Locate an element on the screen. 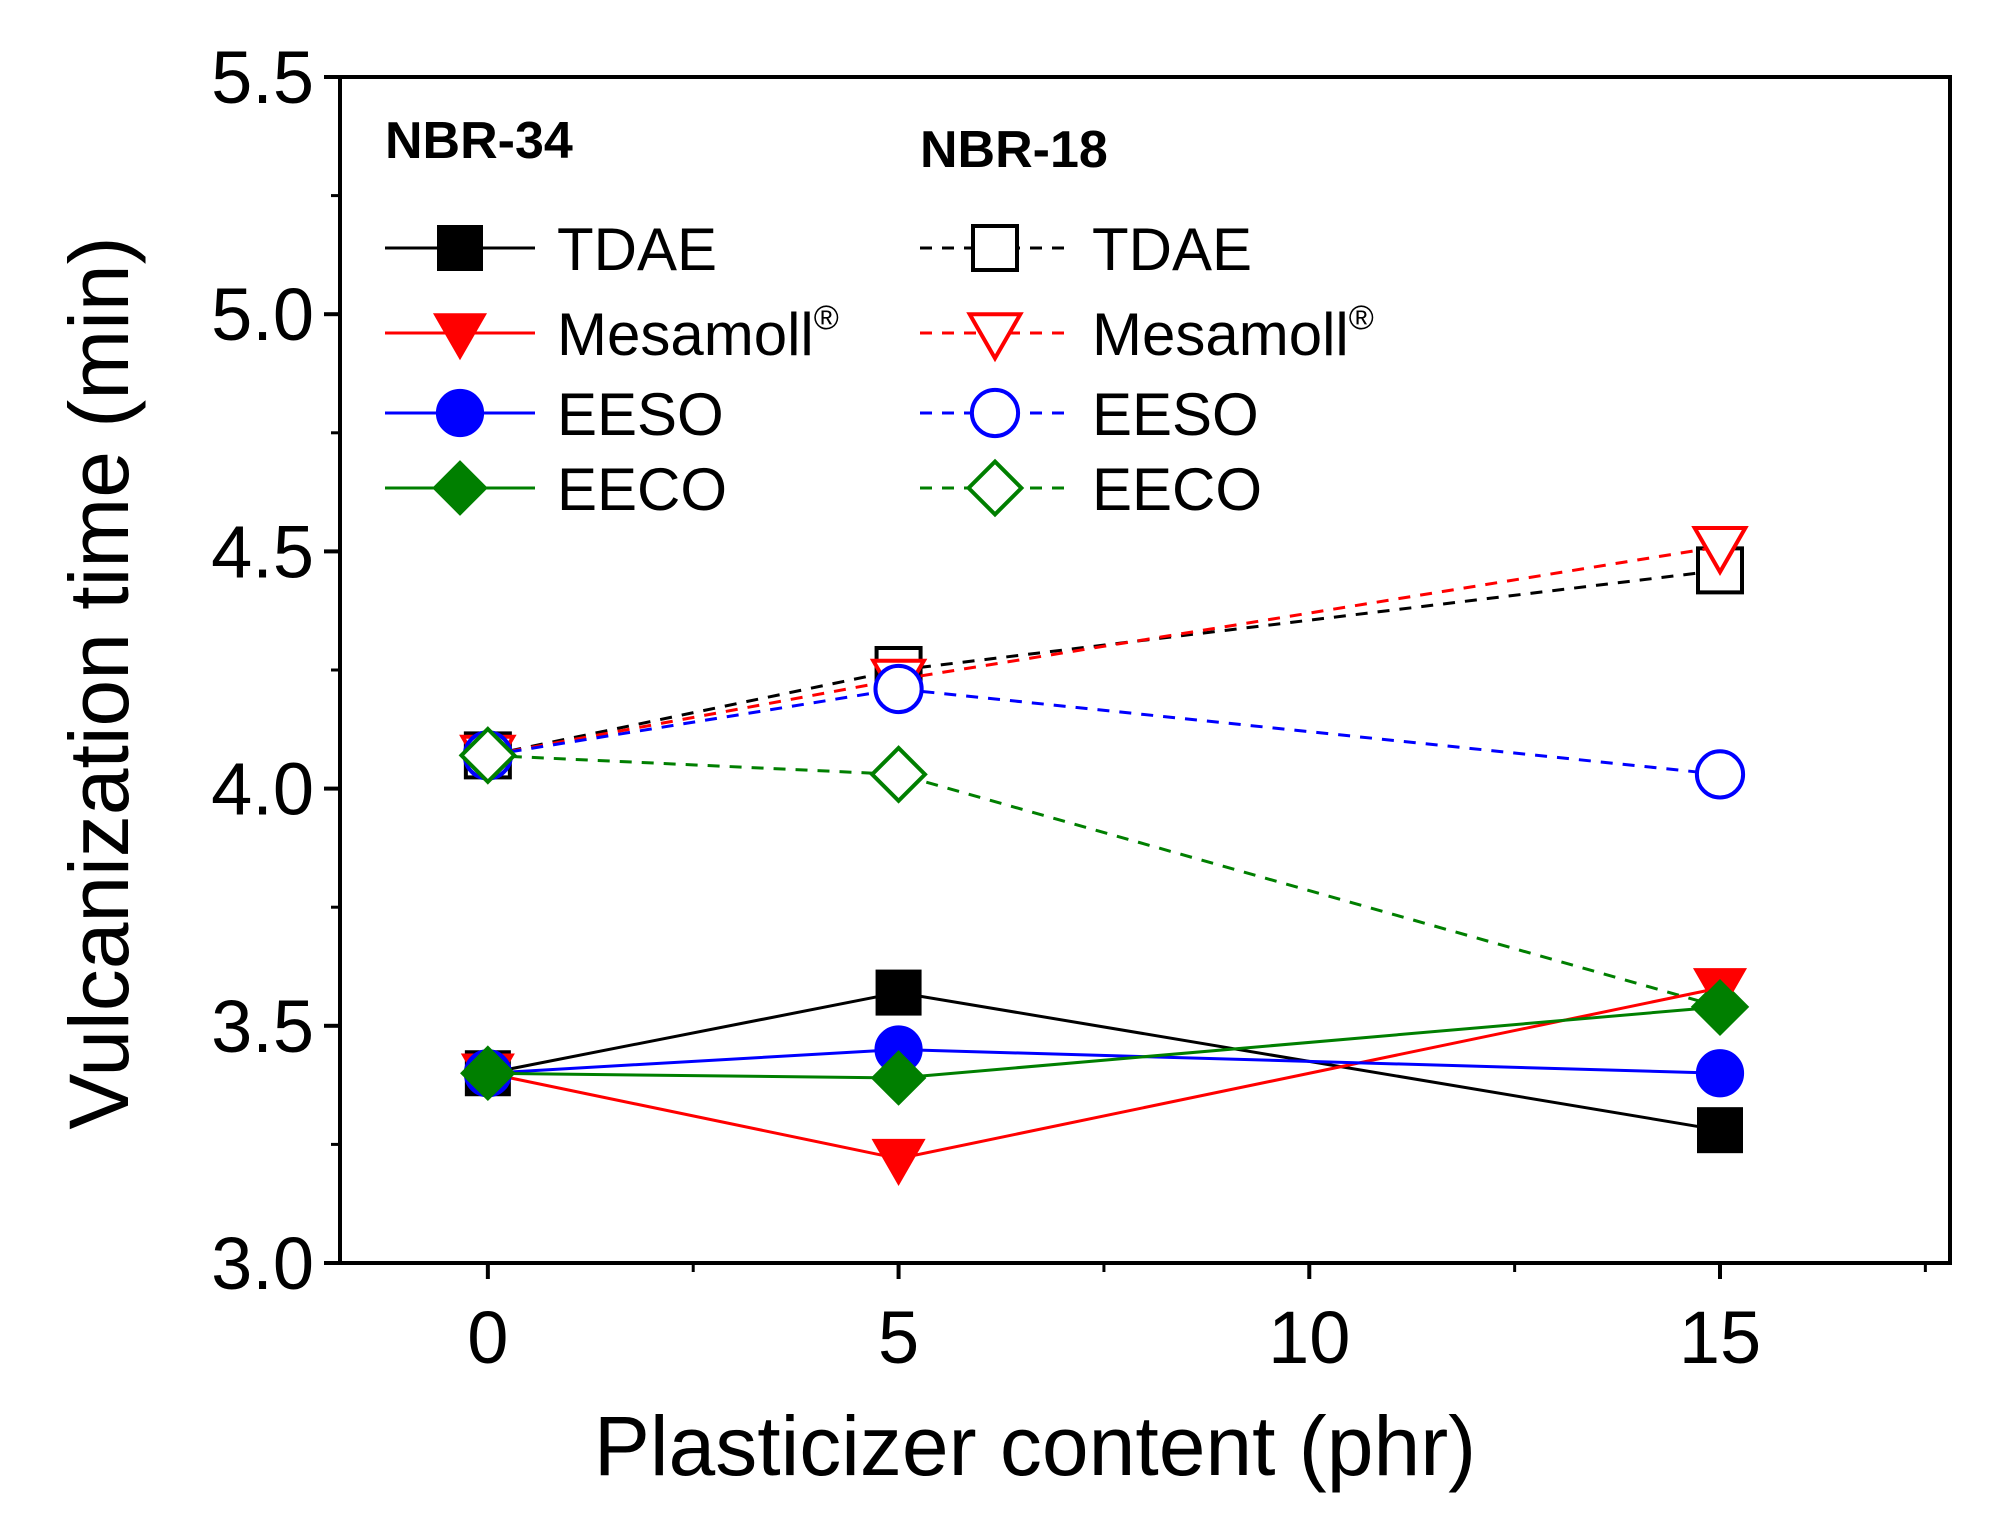 The width and height of the screenshot is (1990, 1527). series-nbr-18-mesamoll is located at coordinates (1104, 655).